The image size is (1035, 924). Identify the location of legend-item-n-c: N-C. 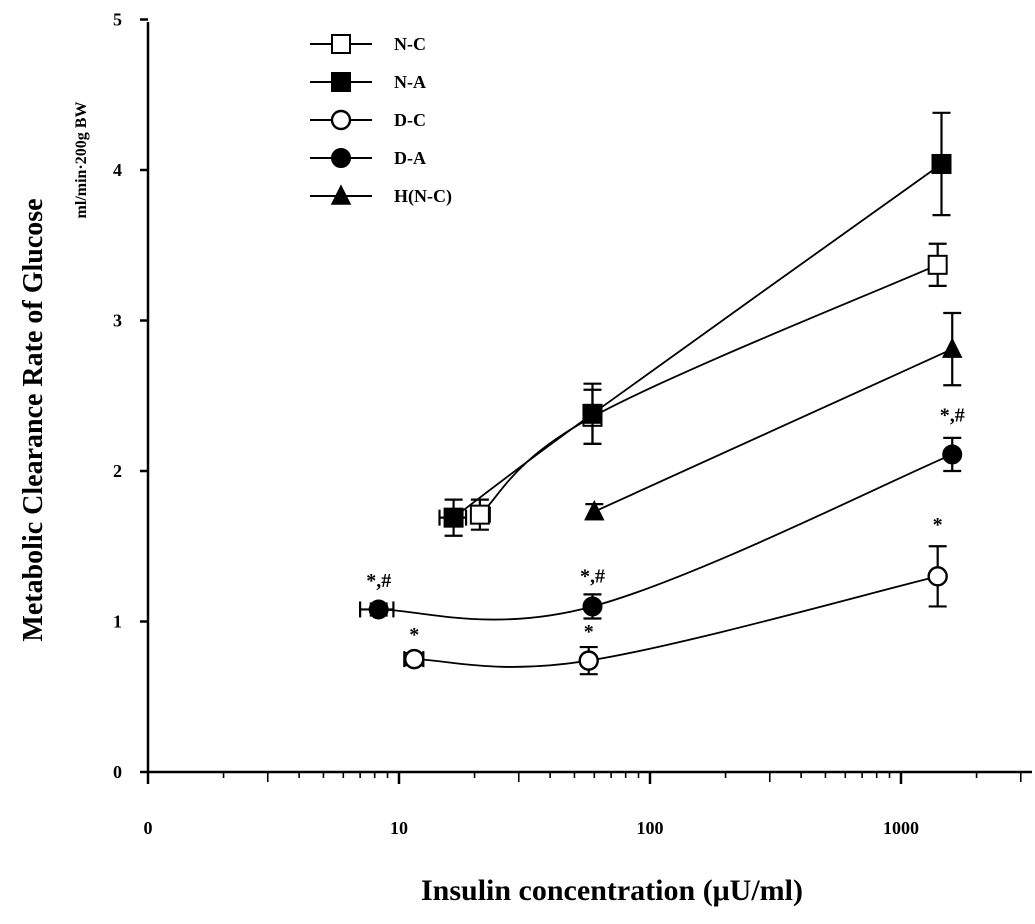
(368, 44).